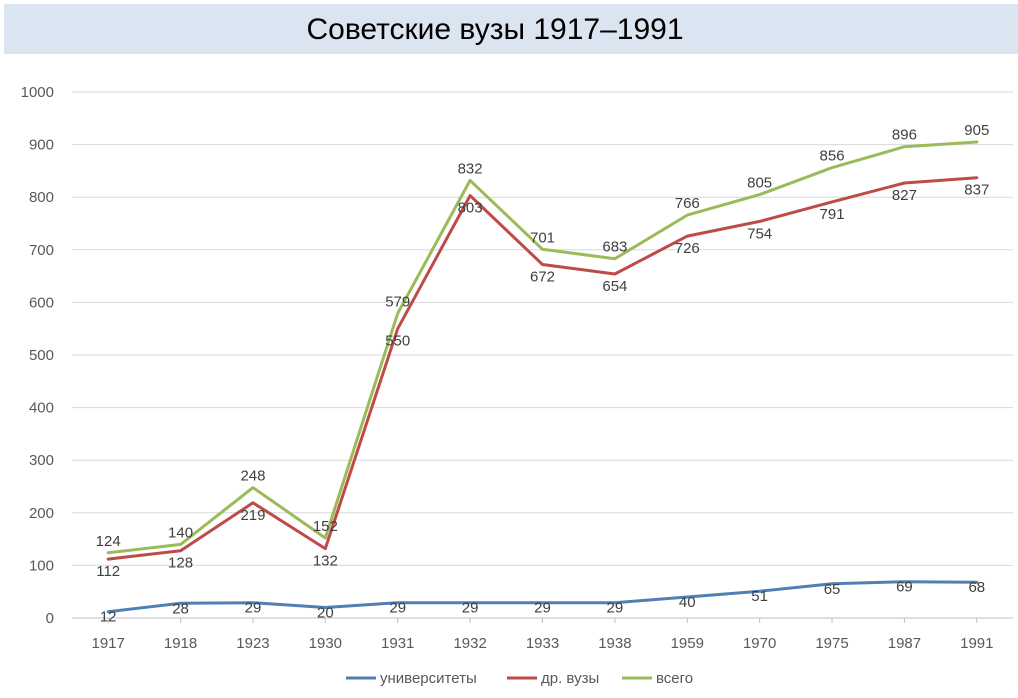 The image size is (1018, 698). What do you see at coordinates (325, 526) in the screenshot?
I see `data-label: 152` at bounding box center [325, 526].